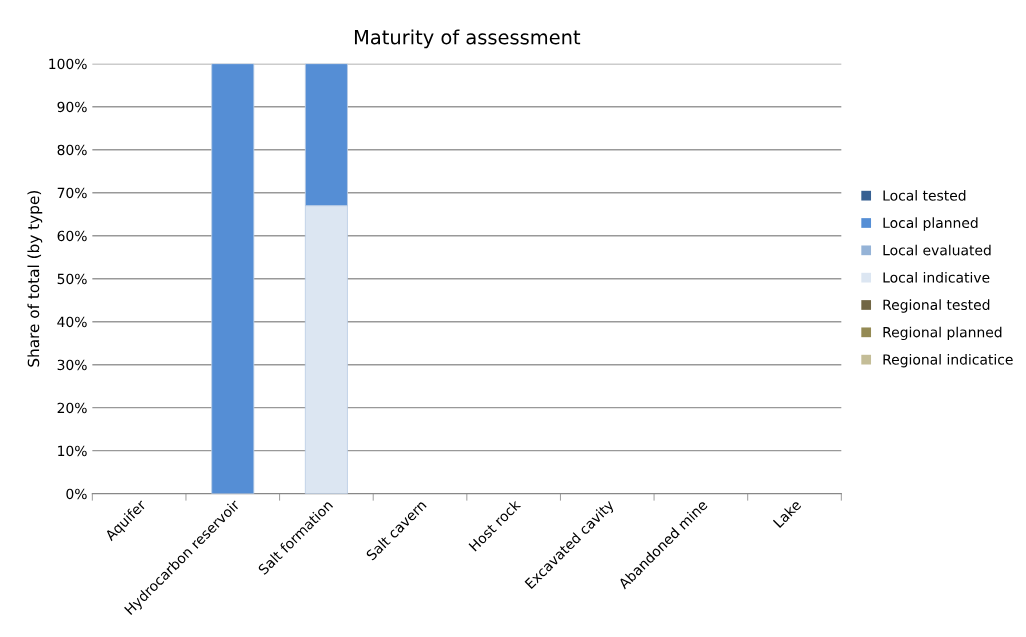 Image resolution: width=1026 pixels, height=637 pixels. Describe the element at coordinates (72, 150) in the screenshot. I see `y-tick-label: 80%` at that location.